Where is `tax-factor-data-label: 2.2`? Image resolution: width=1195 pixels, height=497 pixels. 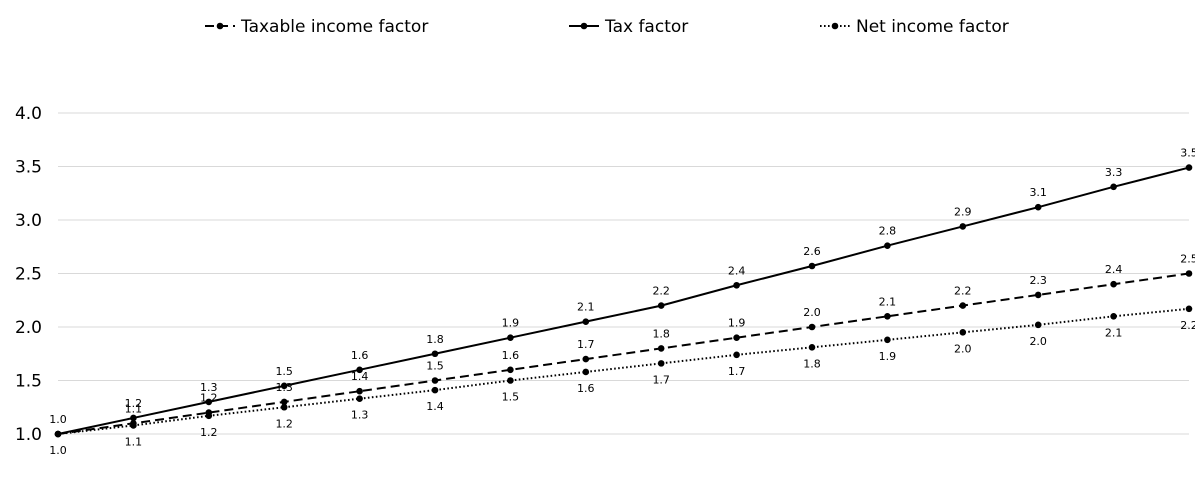 tax-factor-data-label: 2.2 is located at coordinates (661, 291).